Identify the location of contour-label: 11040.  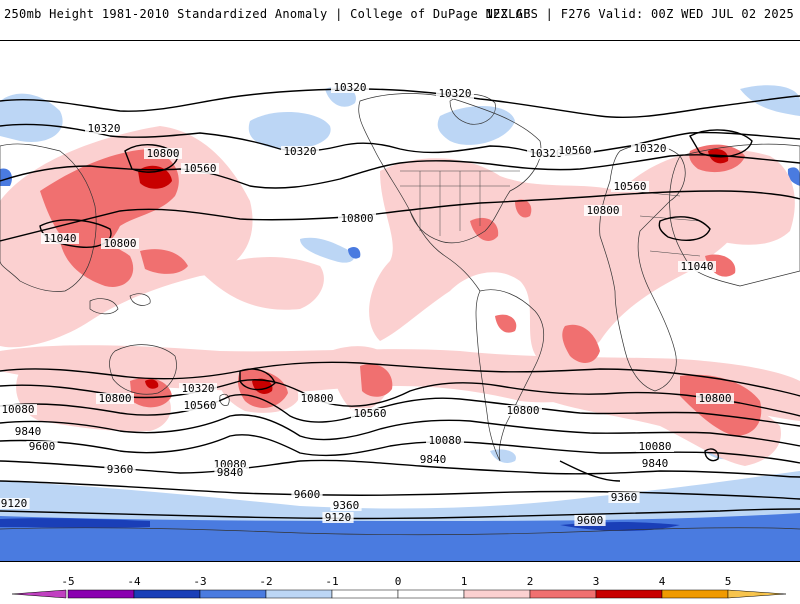
(59, 238).